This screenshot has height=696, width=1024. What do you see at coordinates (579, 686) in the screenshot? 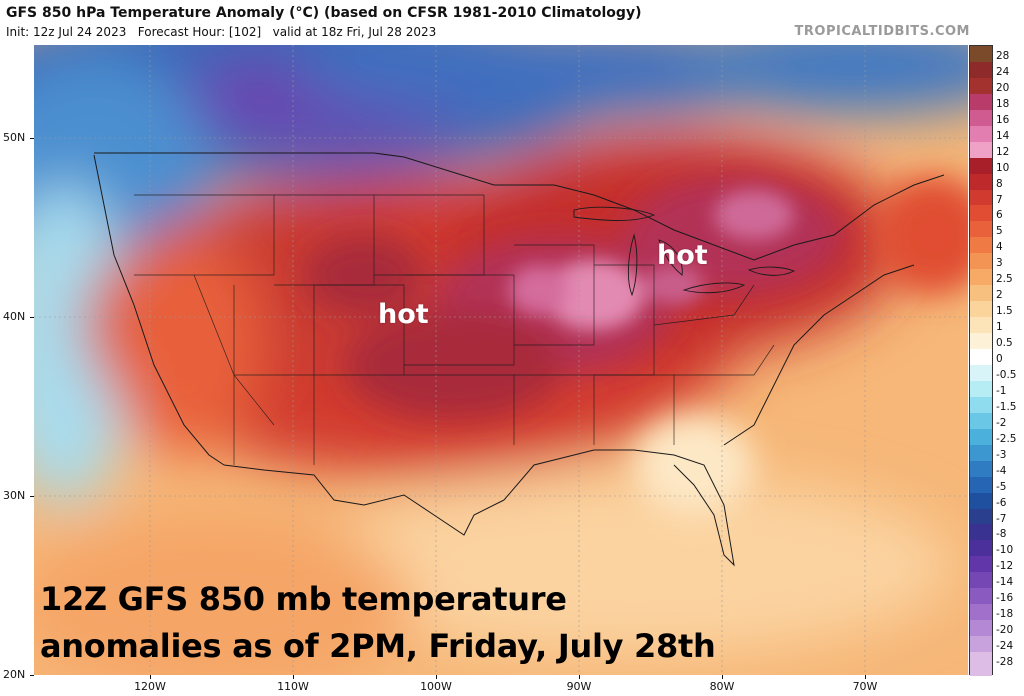
I see `lon-label-90w: 90W` at bounding box center [579, 686].